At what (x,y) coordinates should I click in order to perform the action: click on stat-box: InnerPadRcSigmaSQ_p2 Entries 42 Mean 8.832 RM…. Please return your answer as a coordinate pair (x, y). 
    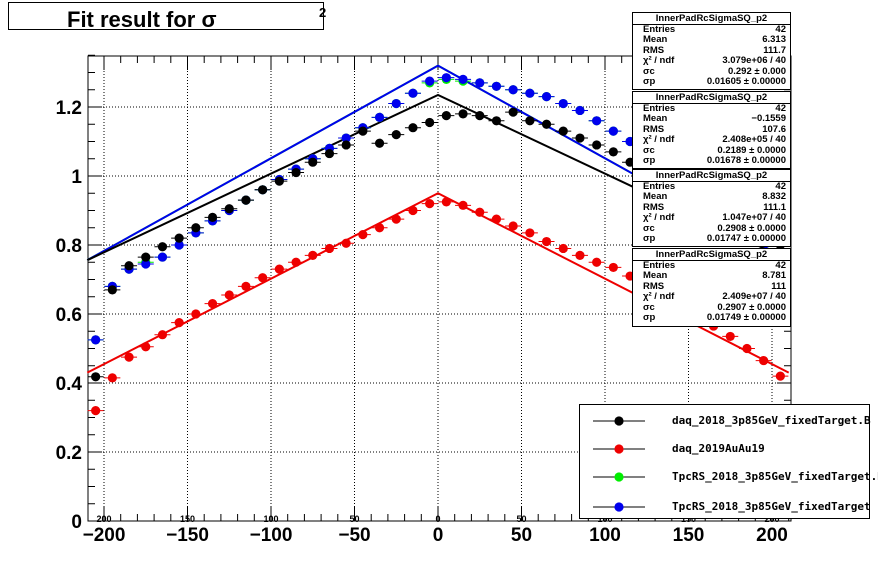
    Looking at the image, I should click on (711, 208).